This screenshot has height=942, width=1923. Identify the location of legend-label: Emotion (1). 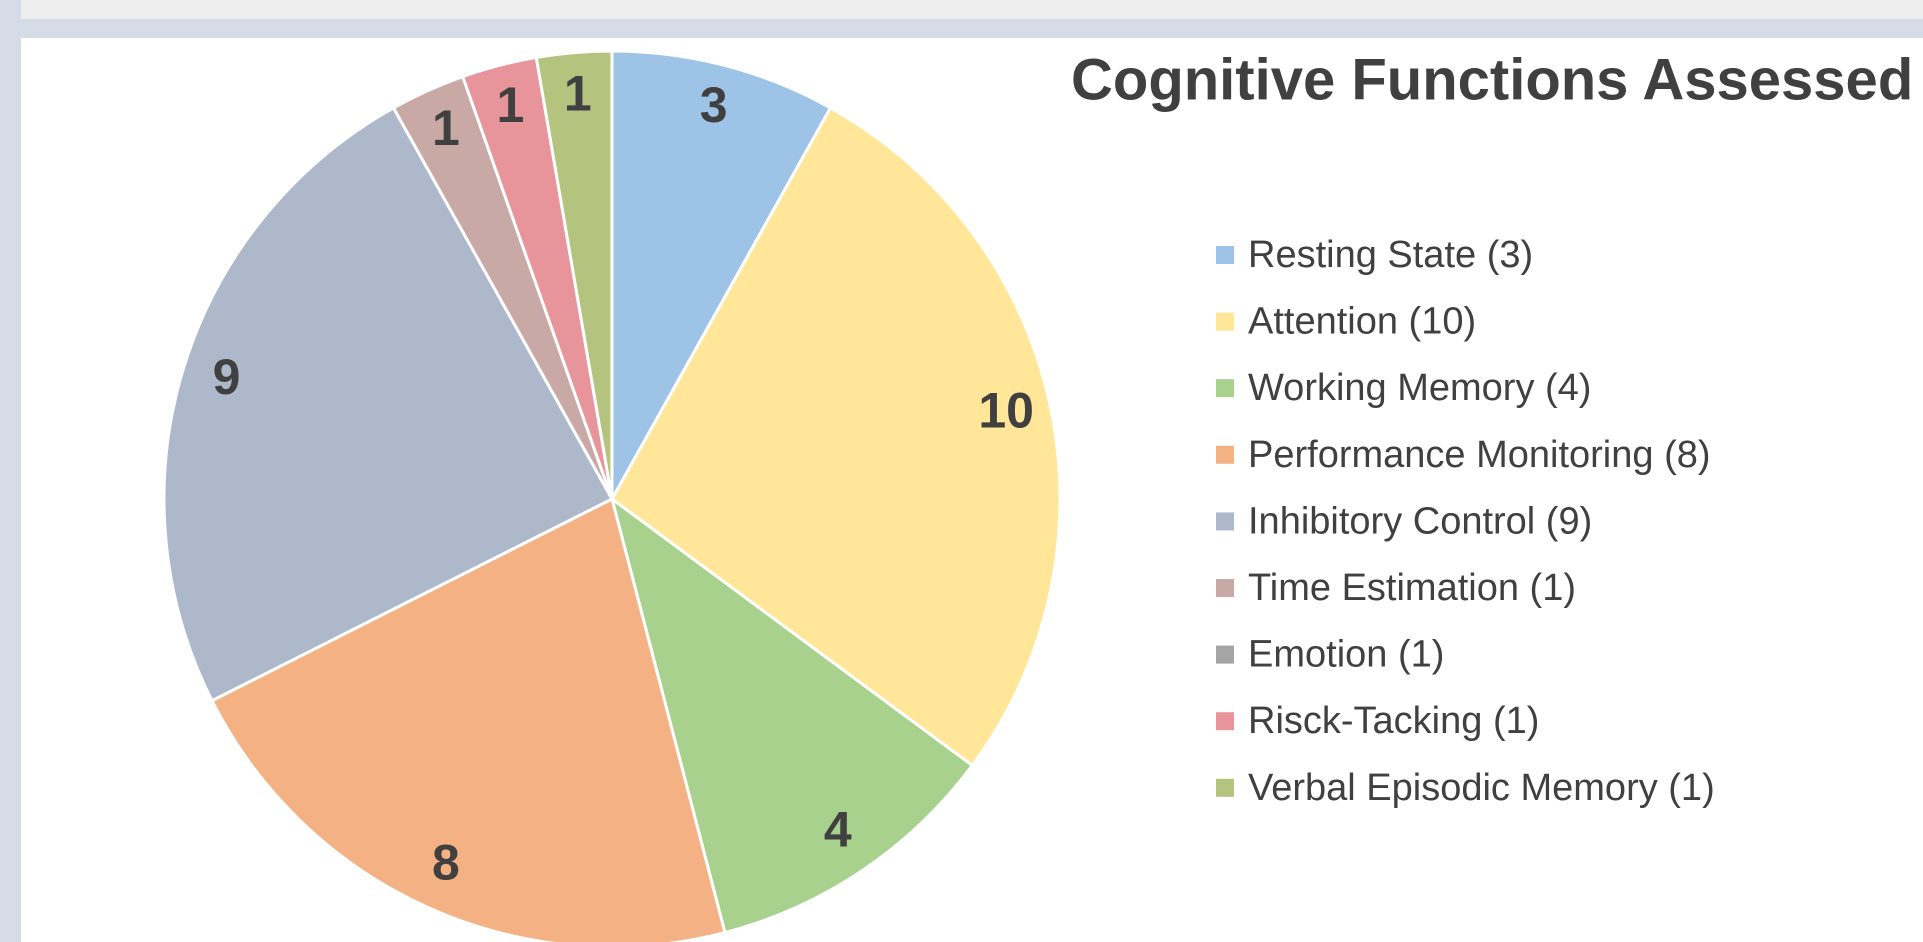
(1346, 655).